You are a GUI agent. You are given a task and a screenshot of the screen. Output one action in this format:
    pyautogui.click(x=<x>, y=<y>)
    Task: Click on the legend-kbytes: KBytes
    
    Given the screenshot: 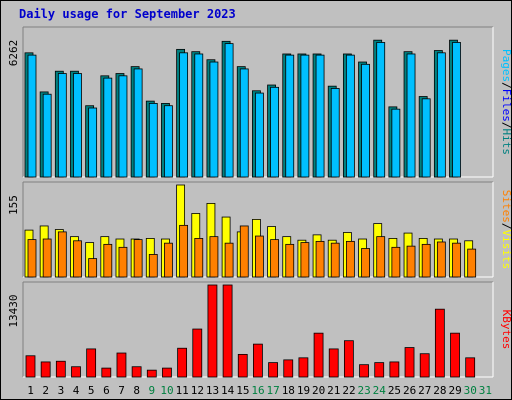 What is the action you would take?
    pyautogui.click(x=505, y=330)
    